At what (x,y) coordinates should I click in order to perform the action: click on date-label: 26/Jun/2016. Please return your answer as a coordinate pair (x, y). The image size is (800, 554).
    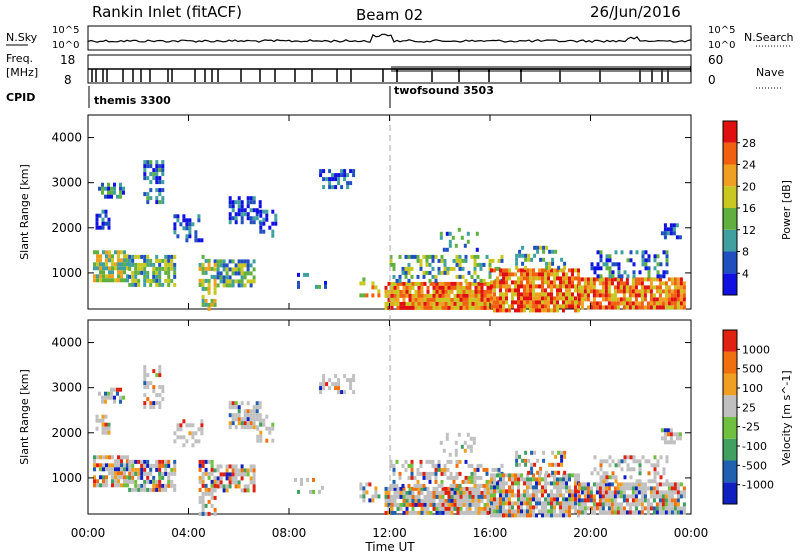
    Looking at the image, I should click on (635, 12).